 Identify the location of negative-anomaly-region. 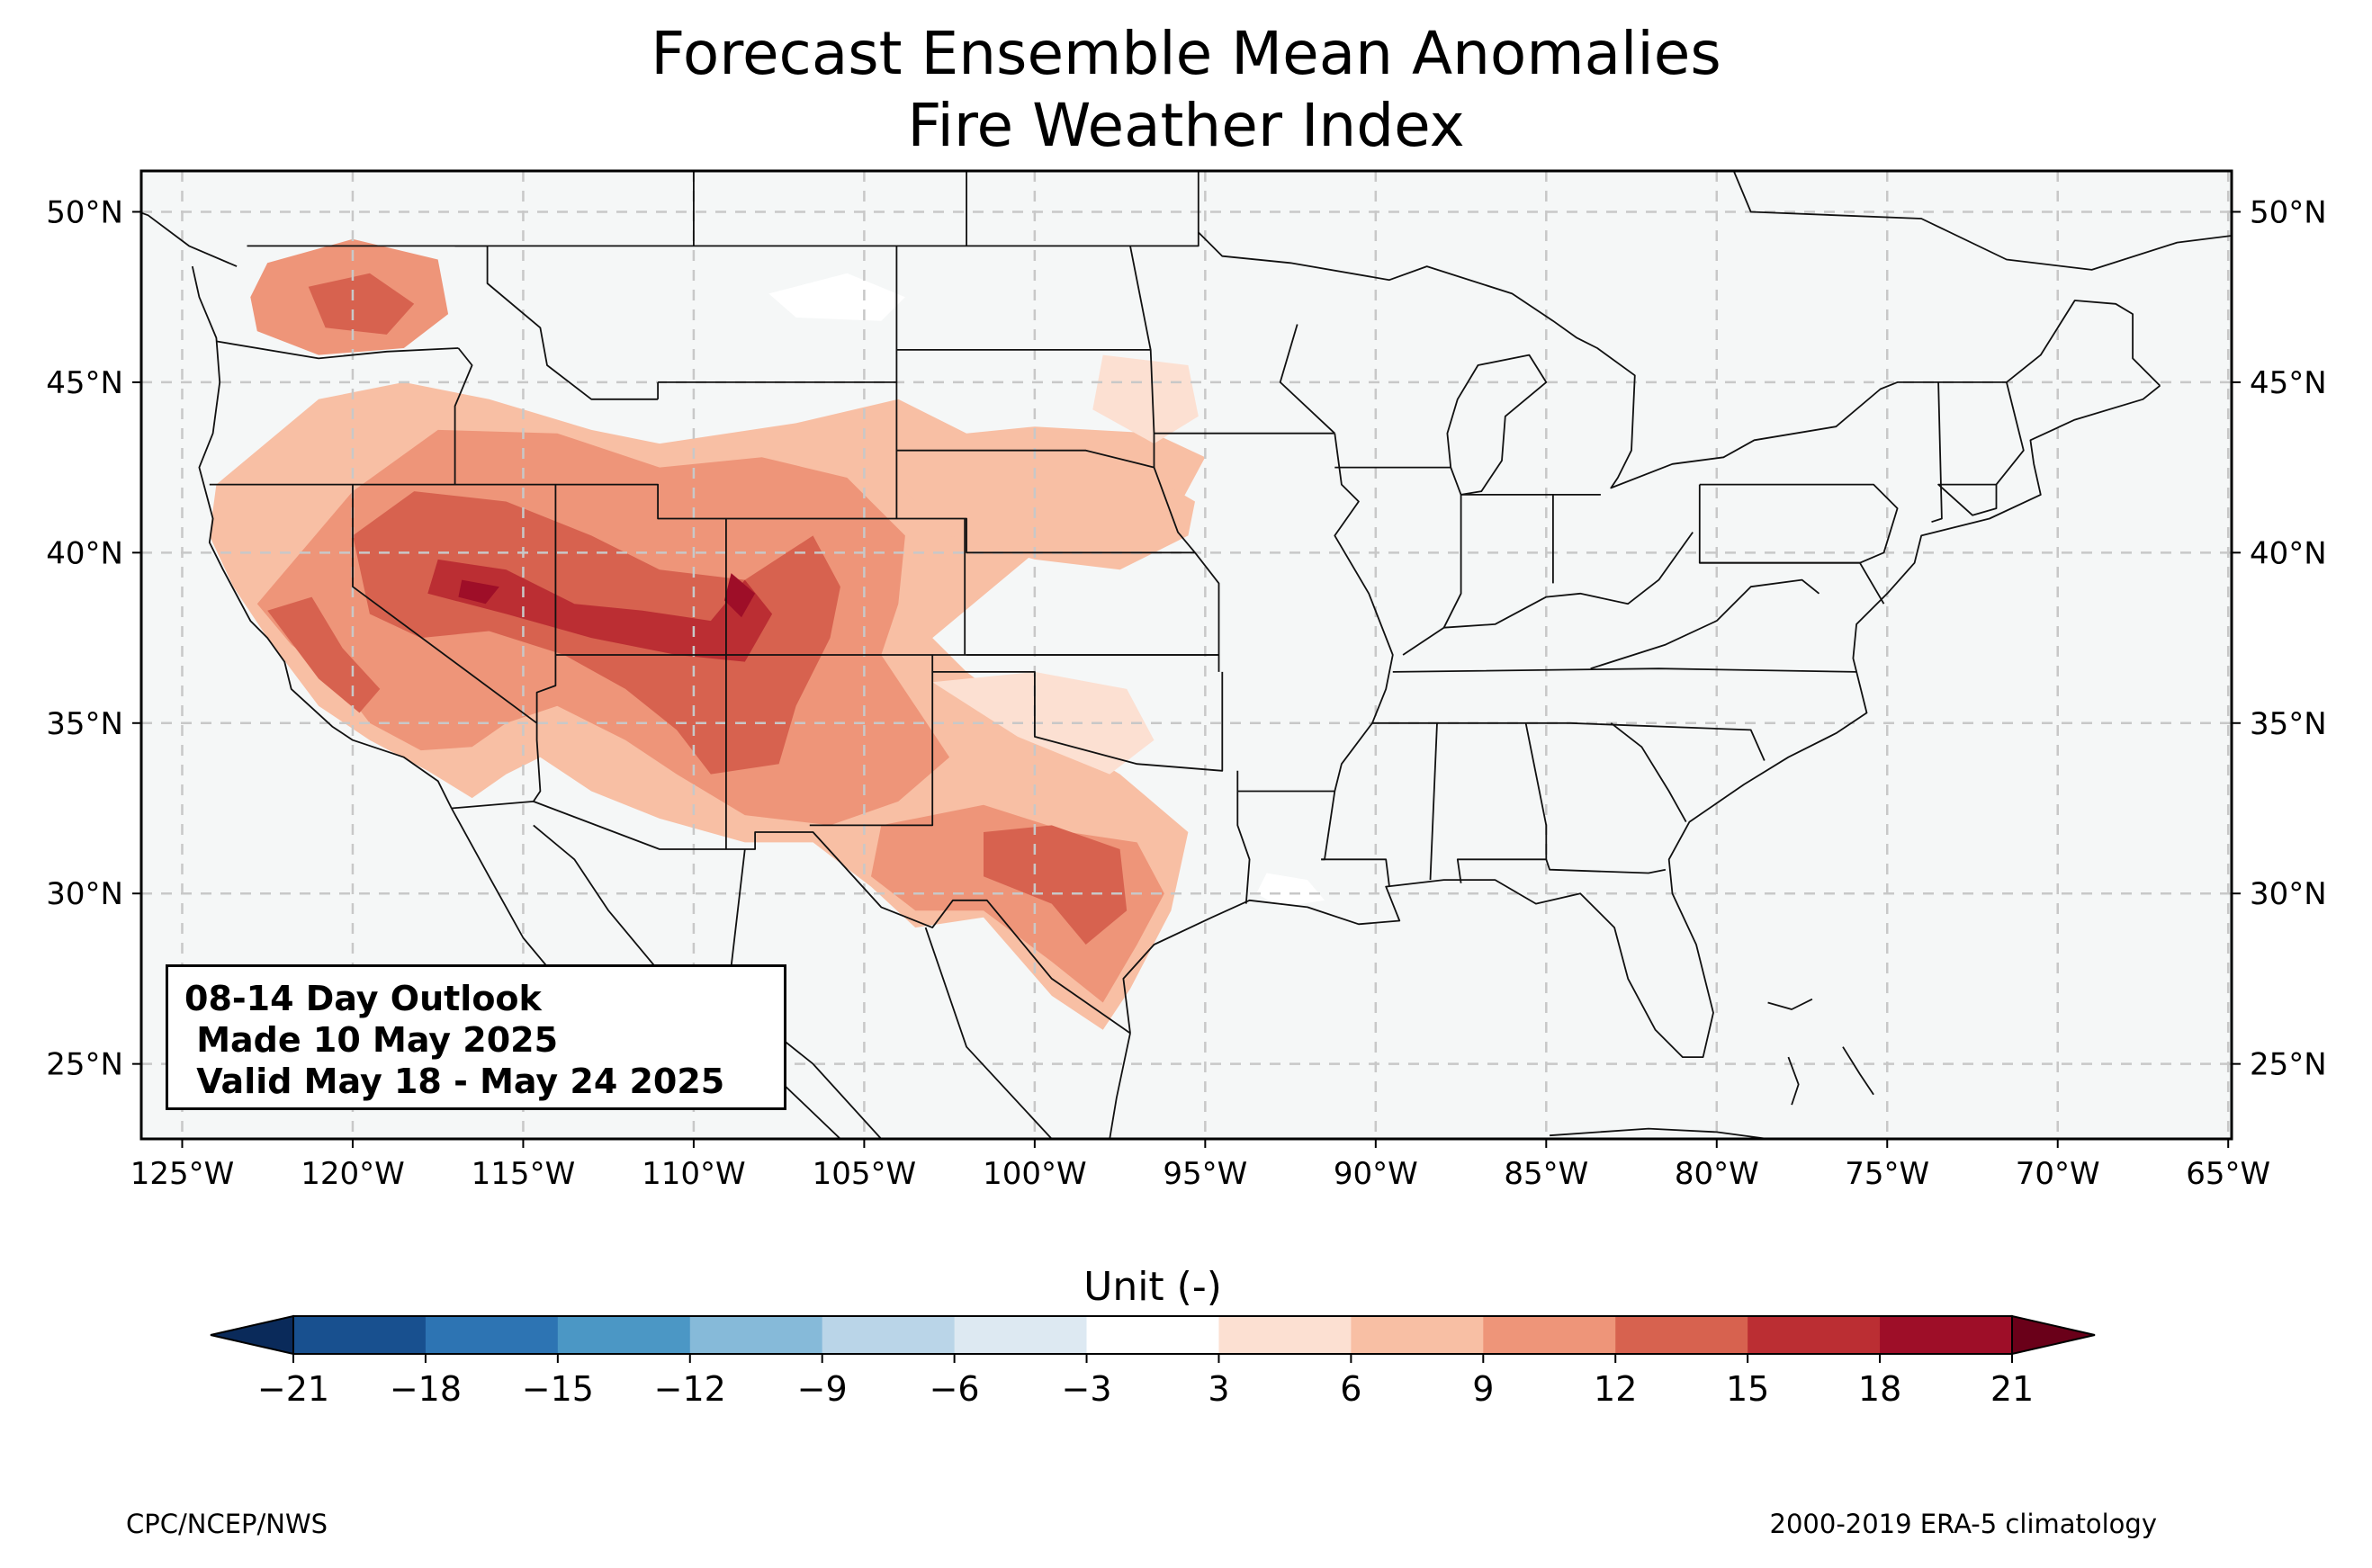
(1290, 890).